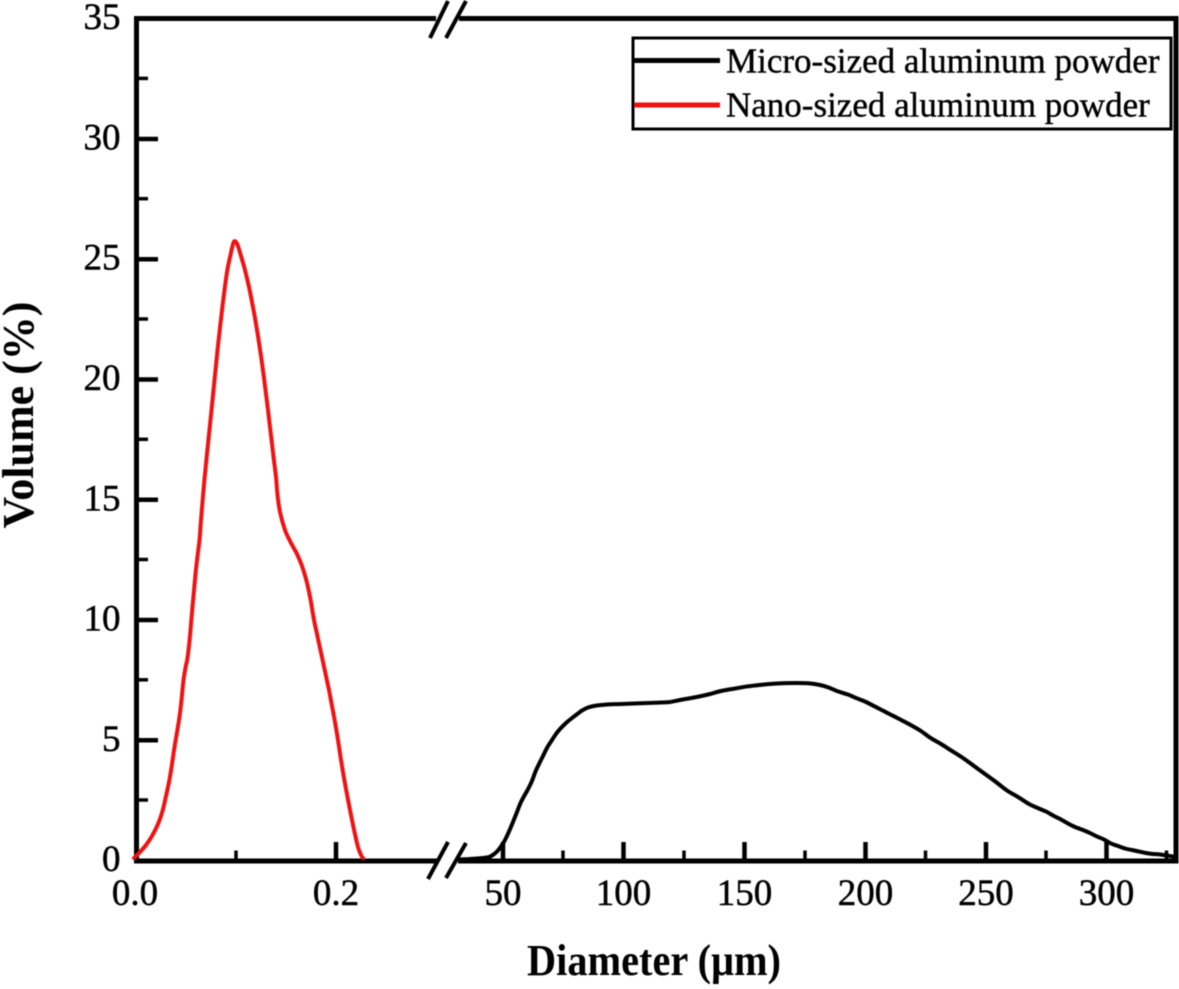 This screenshot has width=1179, height=989. Describe the element at coordinates (336, 893) in the screenshot. I see `svg-text: 0.2` at that location.